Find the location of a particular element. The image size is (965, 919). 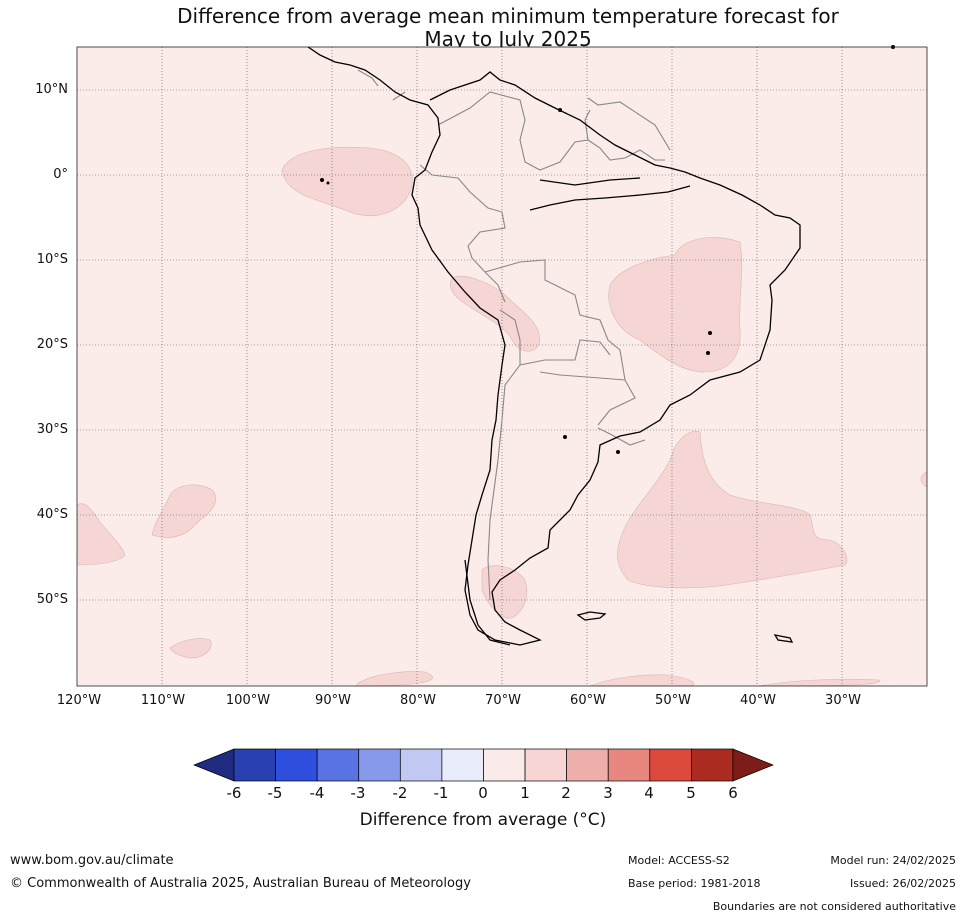

colorbar-tick: -6 is located at coordinates (234, 793).